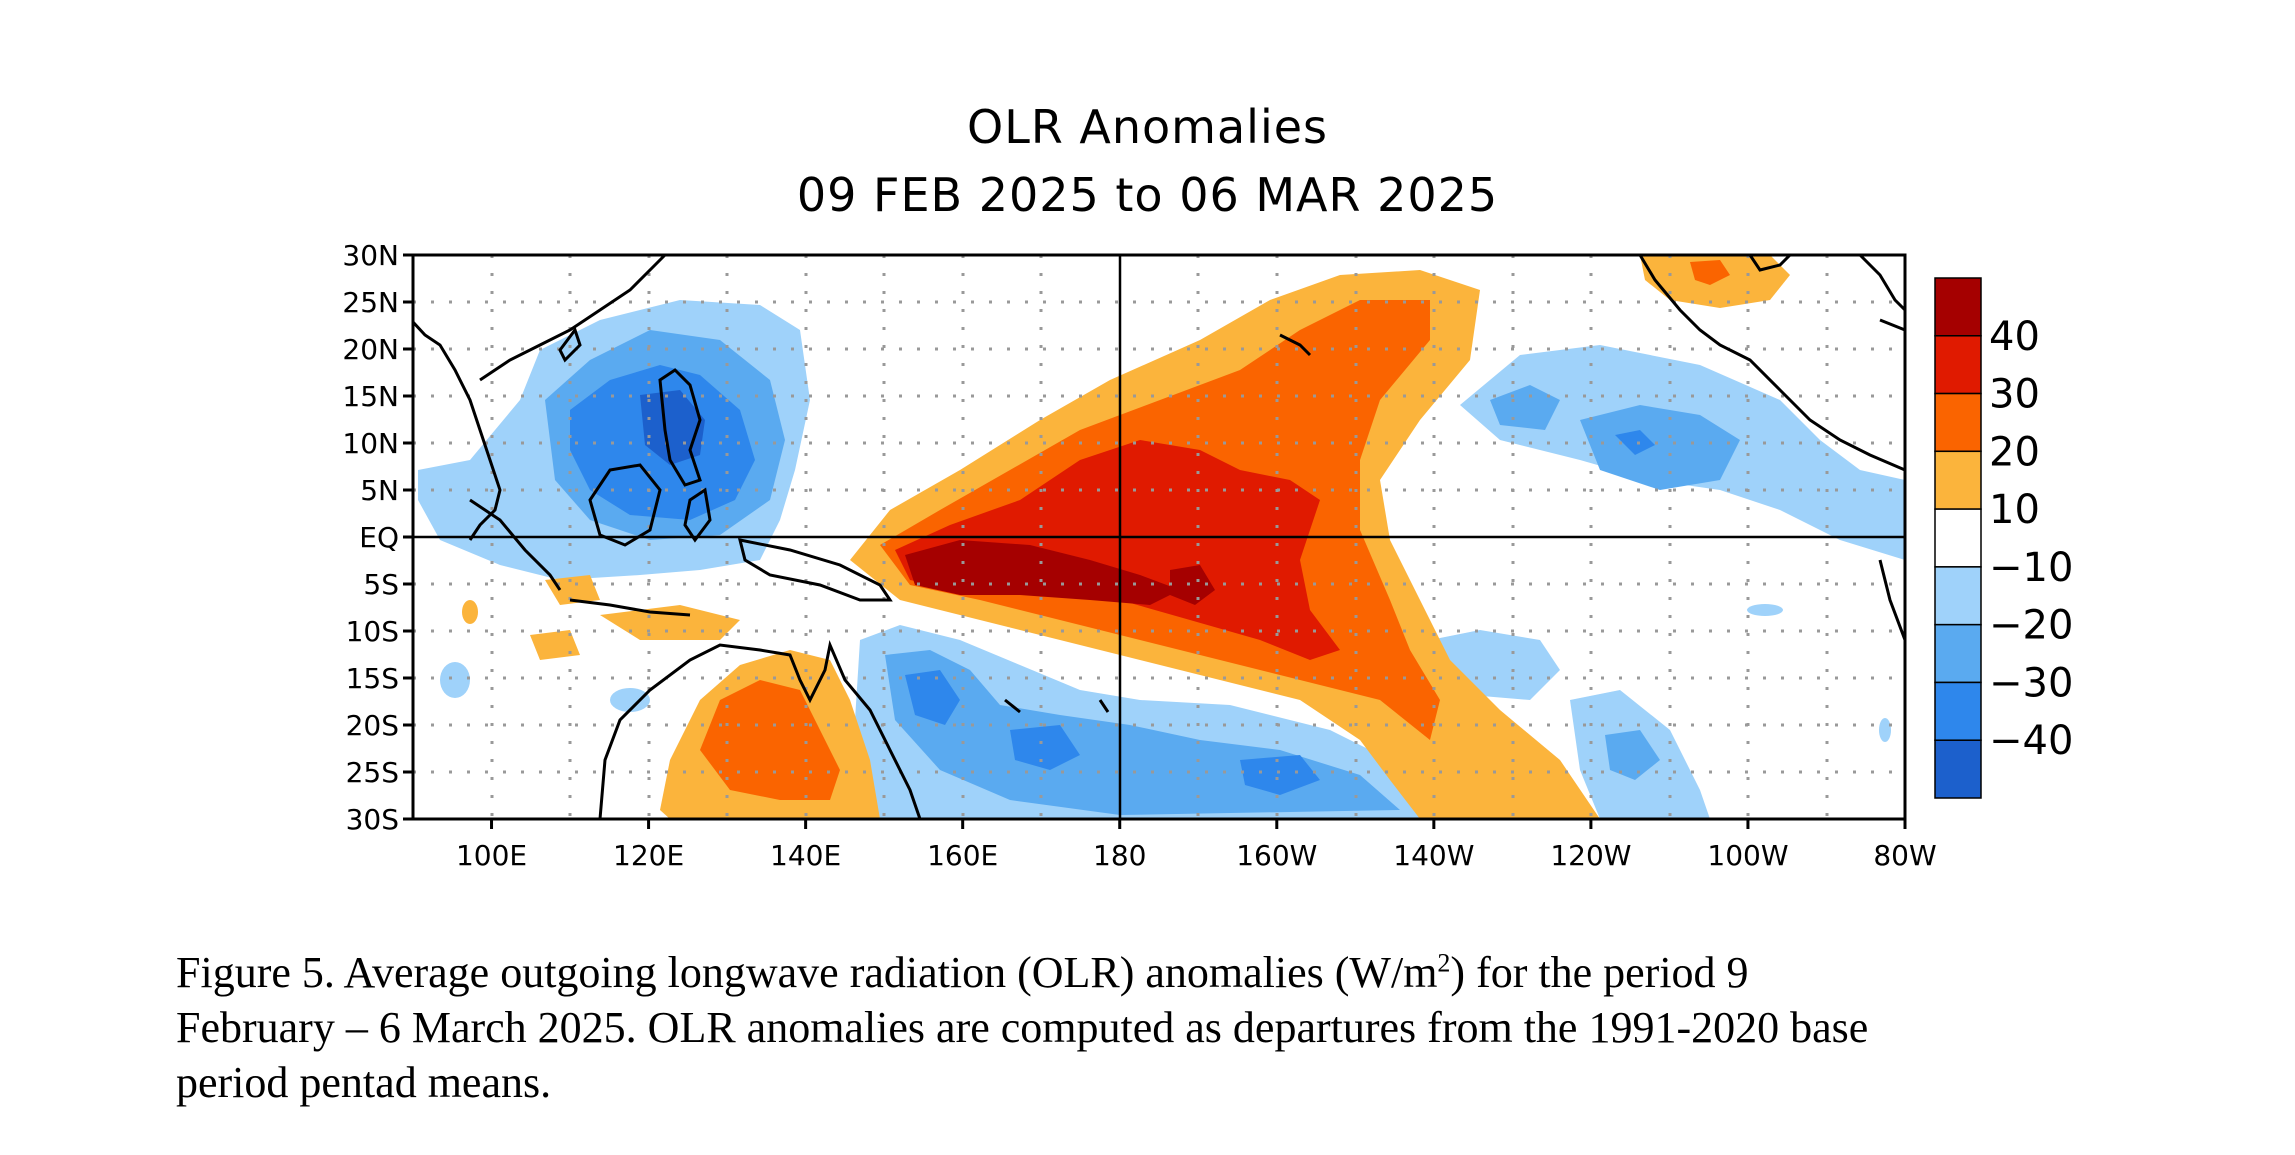  What do you see at coordinates (381, 584) in the screenshot?
I see `lat-tick-label: 5S` at bounding box center [381, 584].